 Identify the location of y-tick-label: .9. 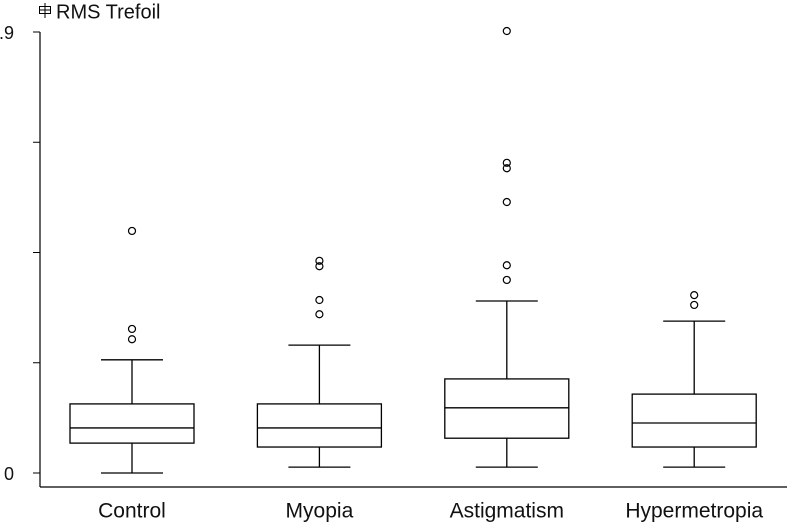
(7, 33).